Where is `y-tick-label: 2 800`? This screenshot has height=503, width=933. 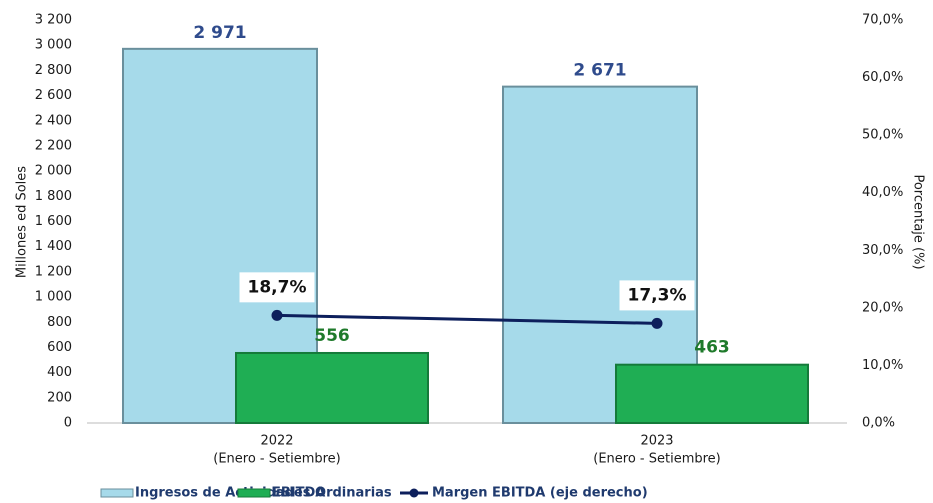
y-tick-label: 2 800 is located at coordinates (53, 70).